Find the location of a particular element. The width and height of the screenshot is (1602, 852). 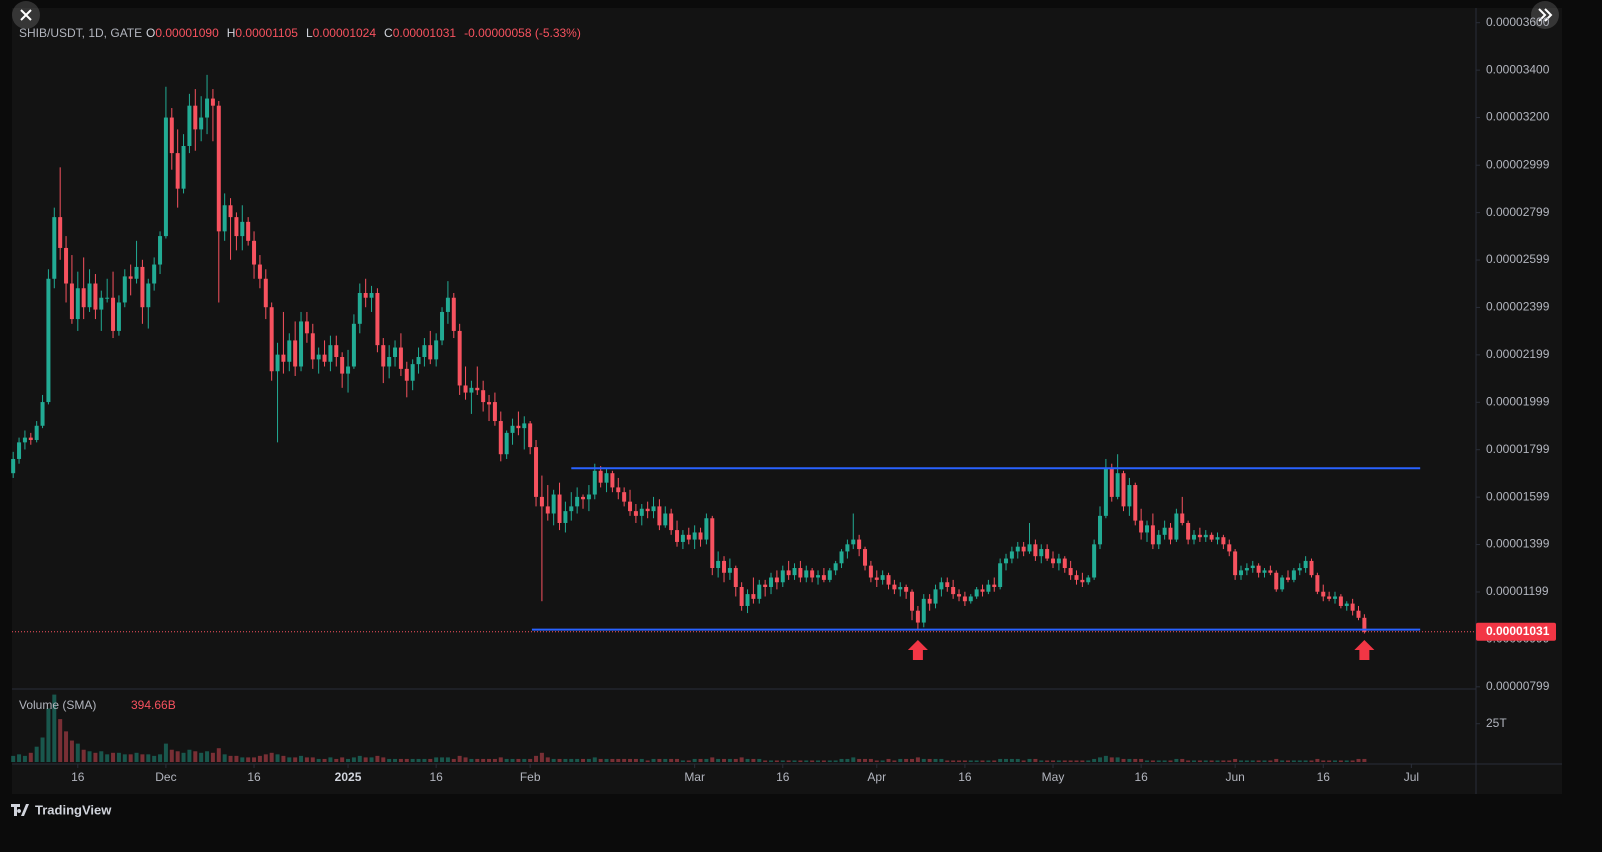

expand-button is located at coordinates (1545, 15).